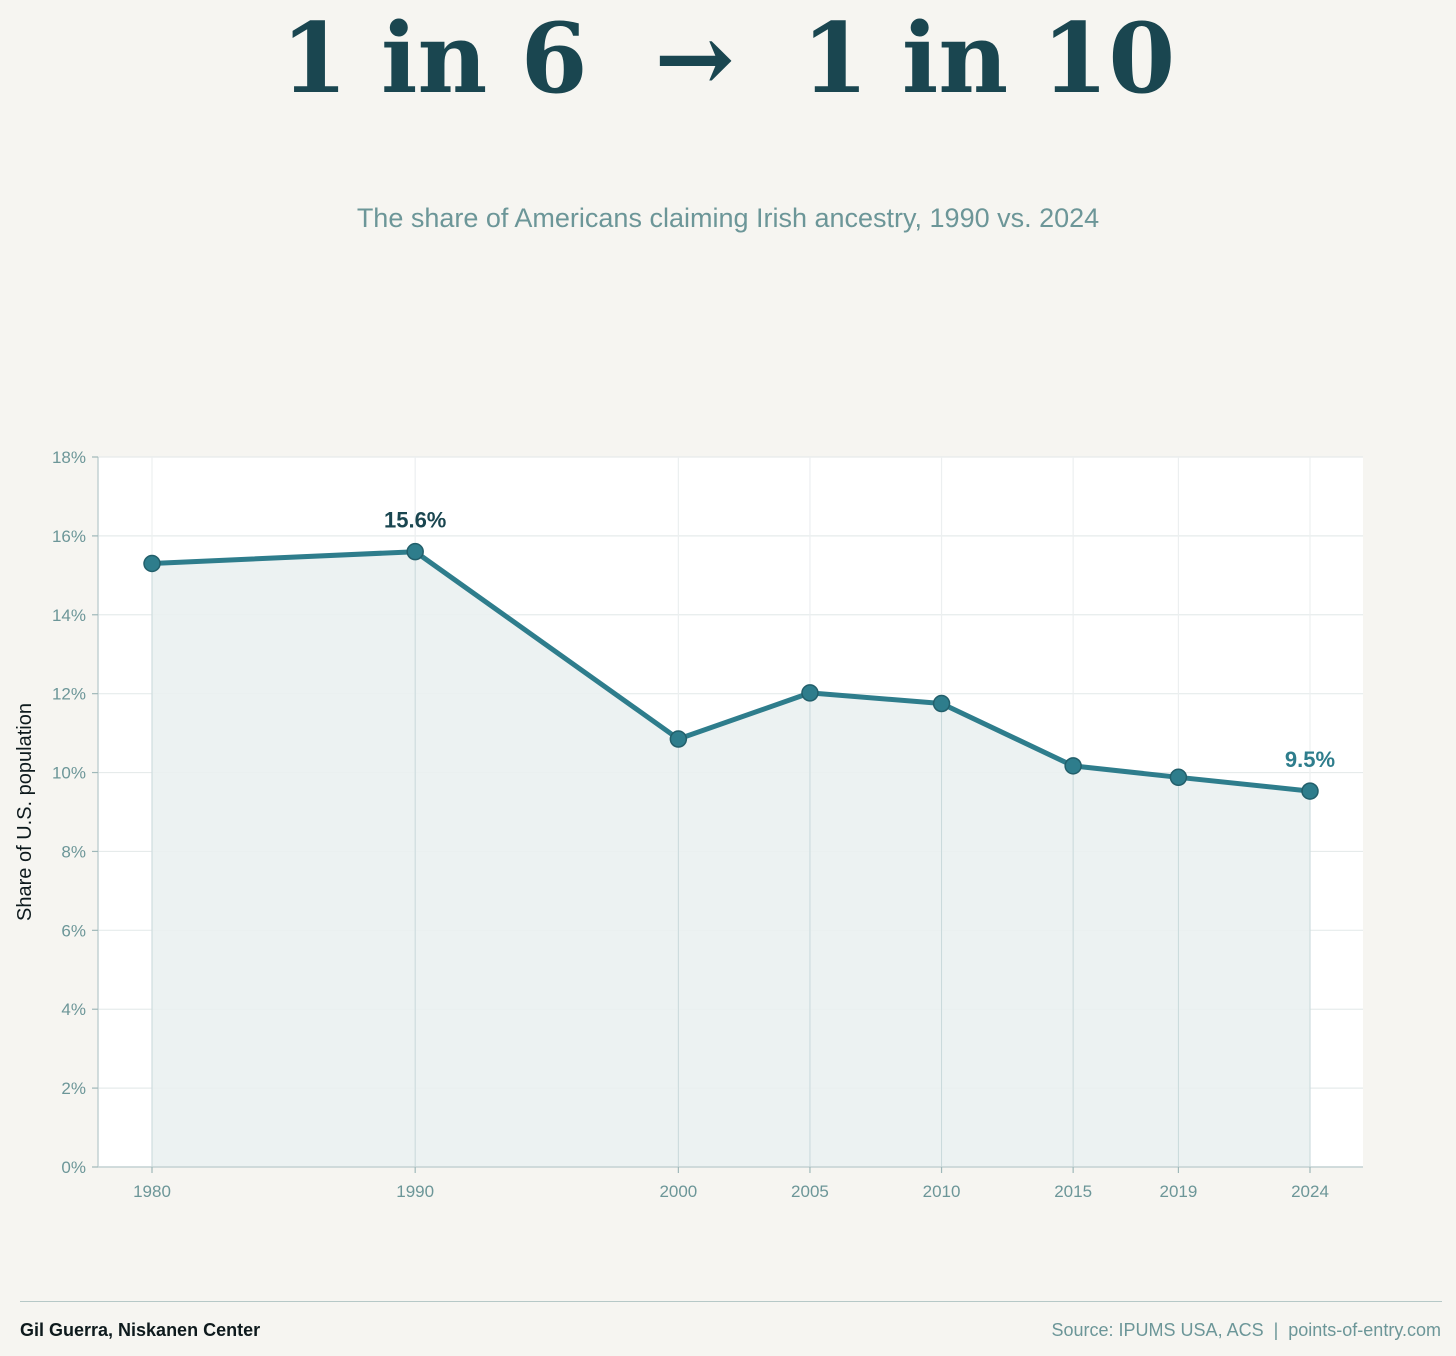  Describe the element at coordinates (1310, 759) in the screenshot. I see `data-label: 9.5%` at that location.